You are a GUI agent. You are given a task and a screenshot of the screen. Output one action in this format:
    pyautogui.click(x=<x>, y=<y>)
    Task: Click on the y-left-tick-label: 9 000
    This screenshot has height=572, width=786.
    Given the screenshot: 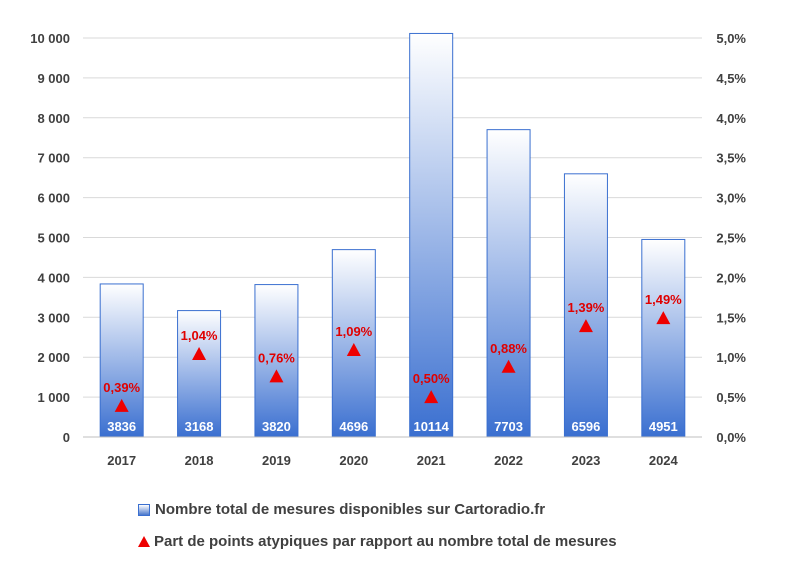 What is the action you would take?
    pyautogui.click(x=53, y=78)
    